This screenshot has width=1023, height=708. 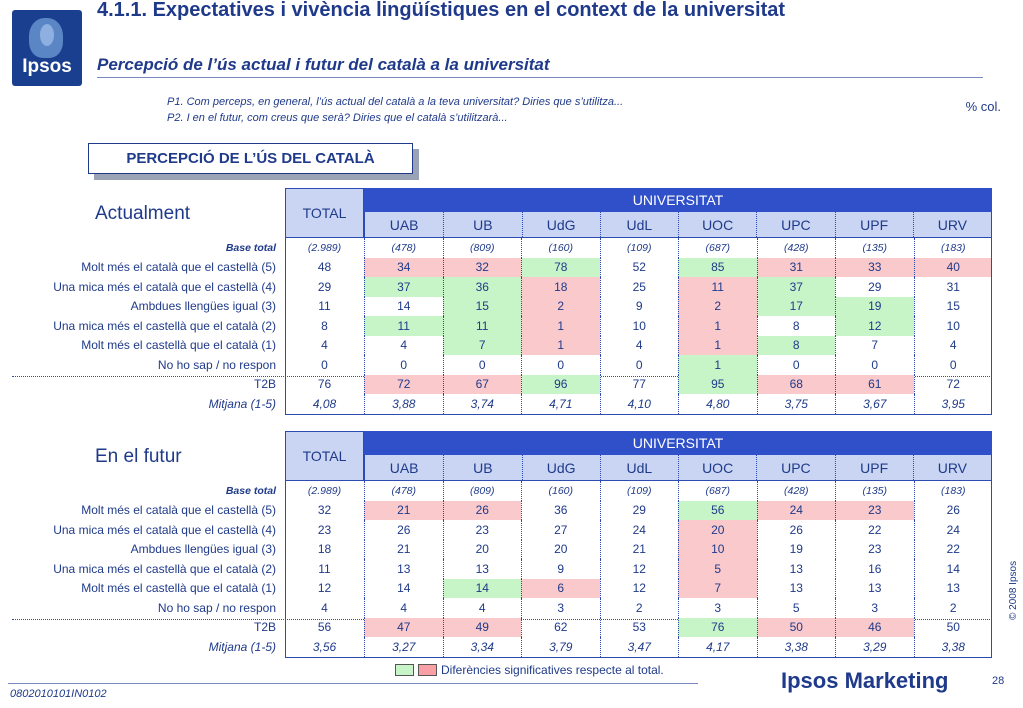 I want to click on table-row: T2B 56 47 49 62 53 76 50 46 50, so click(x=511, y=627).